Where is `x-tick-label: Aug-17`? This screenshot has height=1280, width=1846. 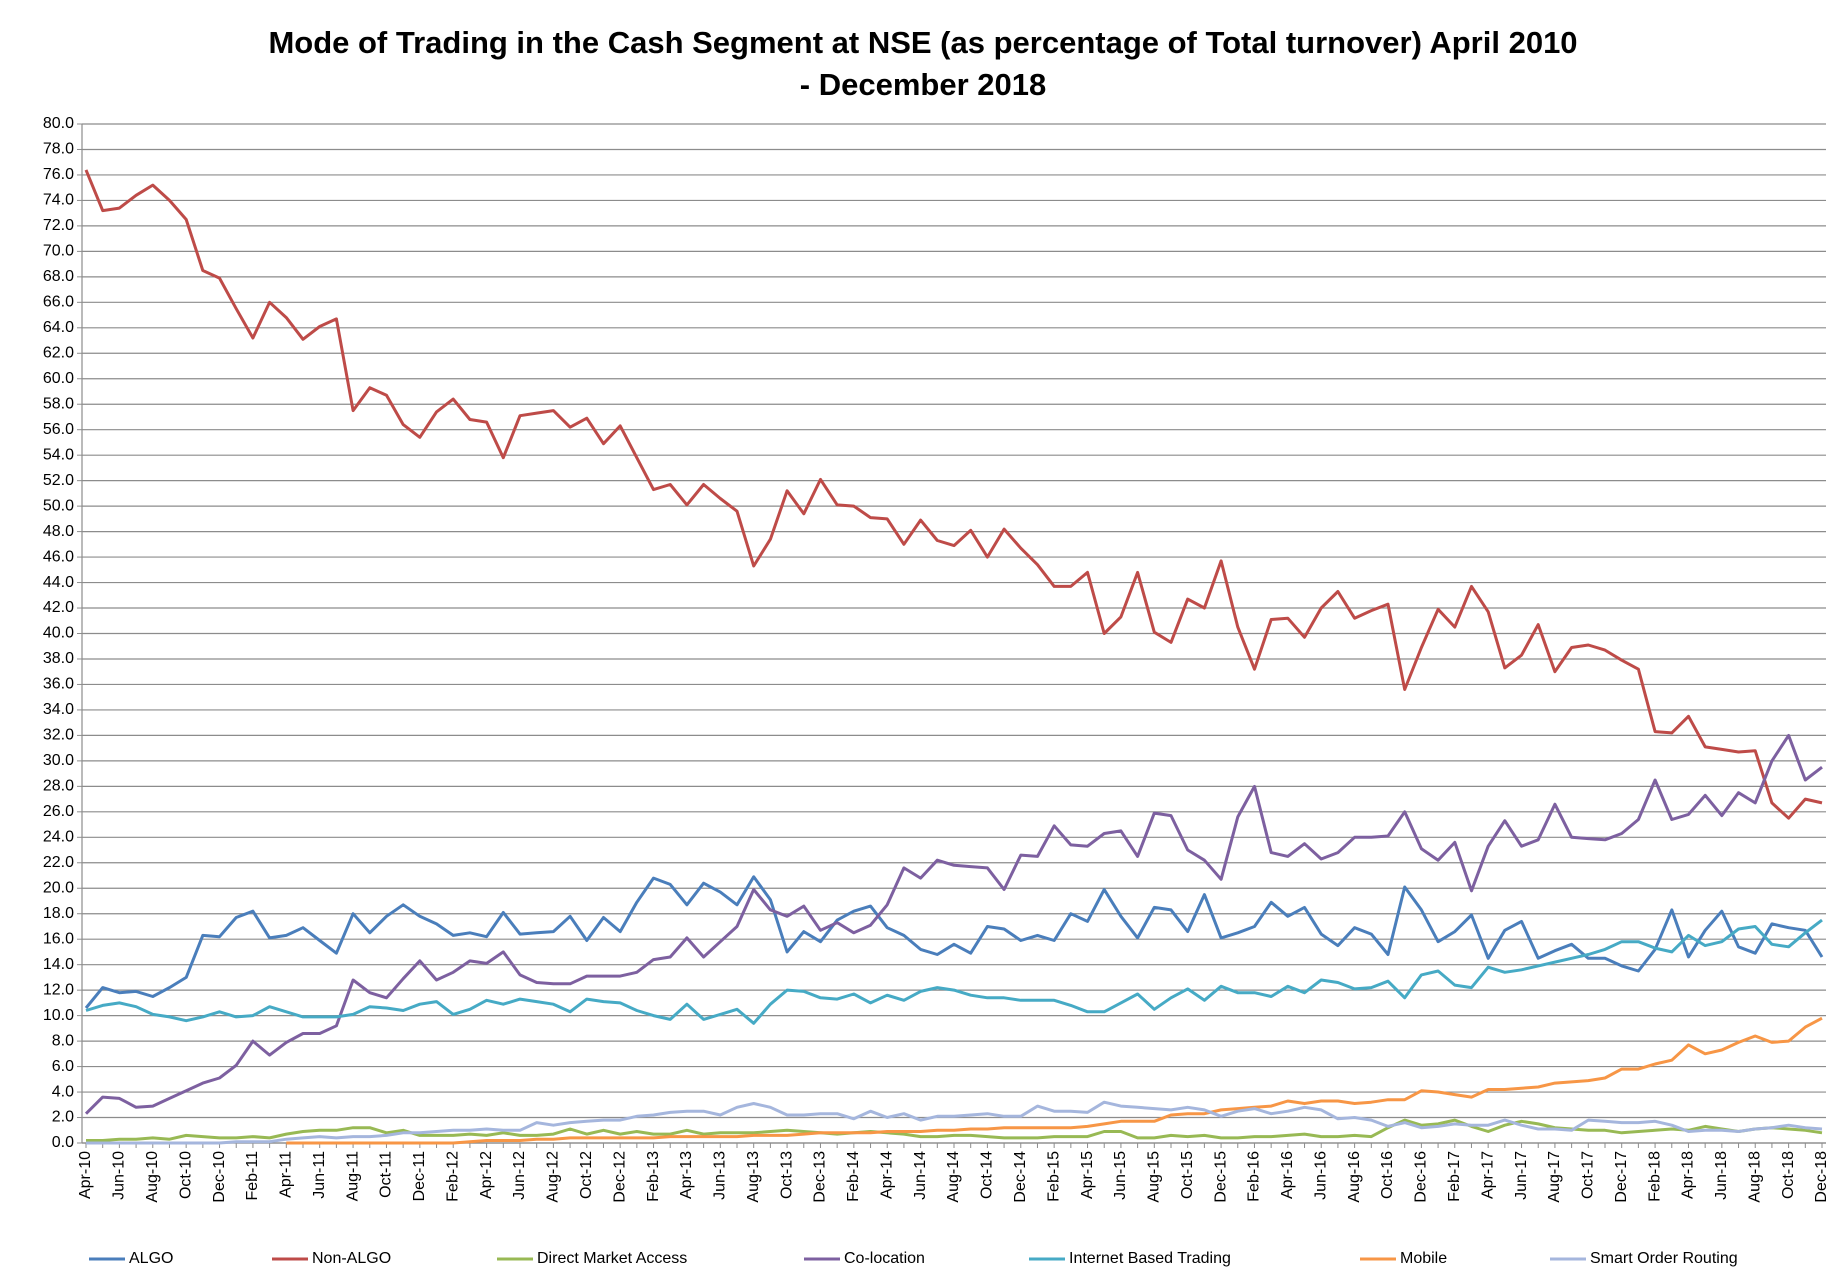
x-tick-label: Aug-17 is located at coordinates (1554, 1177).